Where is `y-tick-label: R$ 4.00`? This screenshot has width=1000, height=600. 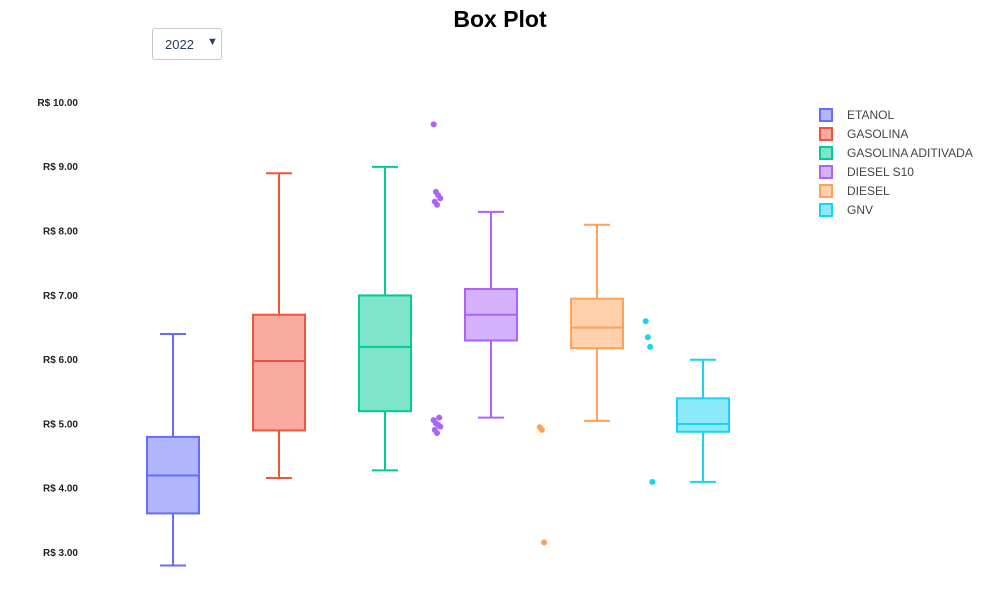
y-tick-label: R$ 4.00 is located at coordinates (60, 489).